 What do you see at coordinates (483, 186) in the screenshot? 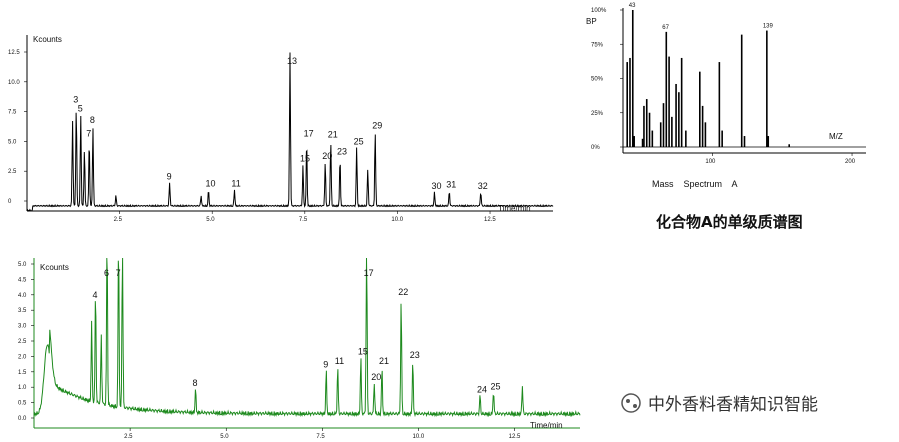
I see `peak-label: 32` at bounding box center [483, 186].